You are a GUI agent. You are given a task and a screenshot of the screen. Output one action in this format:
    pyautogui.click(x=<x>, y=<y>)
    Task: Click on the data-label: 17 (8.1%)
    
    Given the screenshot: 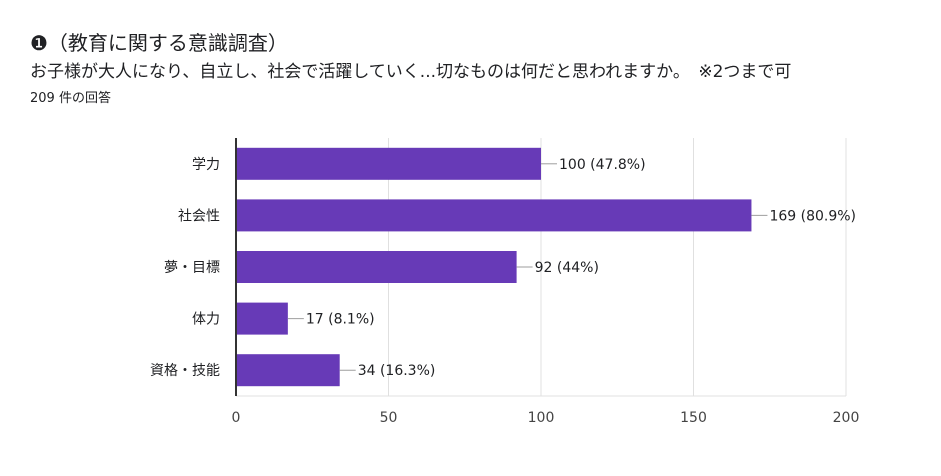 What is the action you would take?
    pyautogui.click(x=340, y=320)
    